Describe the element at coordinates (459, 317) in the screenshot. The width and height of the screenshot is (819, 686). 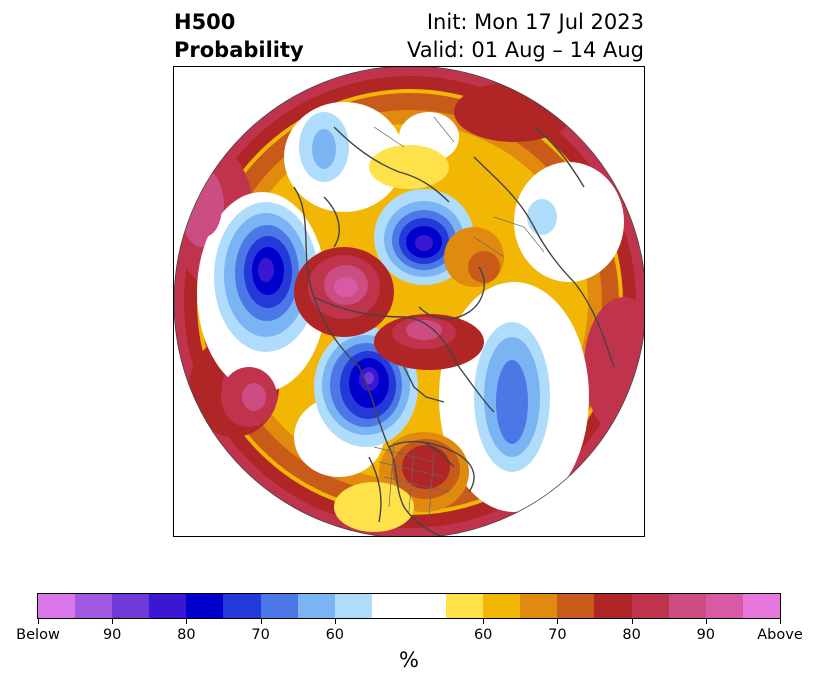
I see `borders` at that location.